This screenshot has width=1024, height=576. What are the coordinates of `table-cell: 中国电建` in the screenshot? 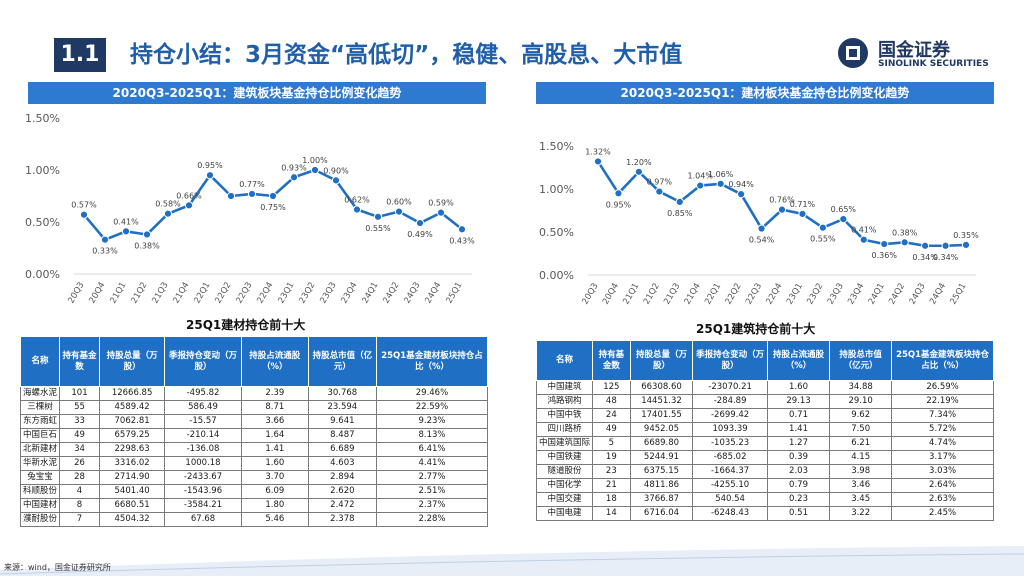 It's located at (564, 513).